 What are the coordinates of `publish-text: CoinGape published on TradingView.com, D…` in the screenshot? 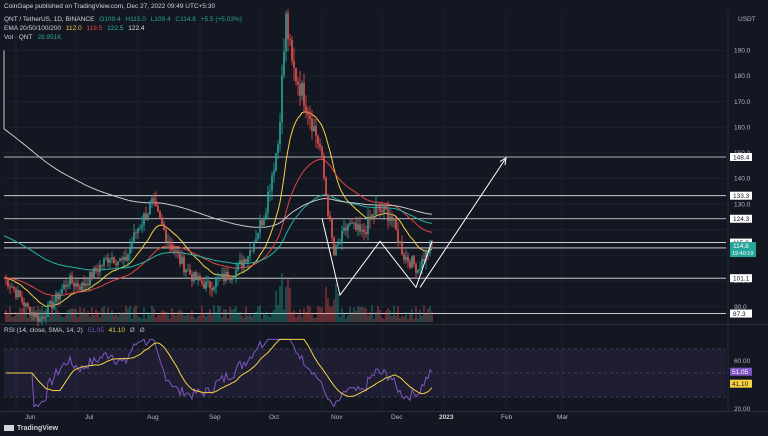 It's located at (110, 6).